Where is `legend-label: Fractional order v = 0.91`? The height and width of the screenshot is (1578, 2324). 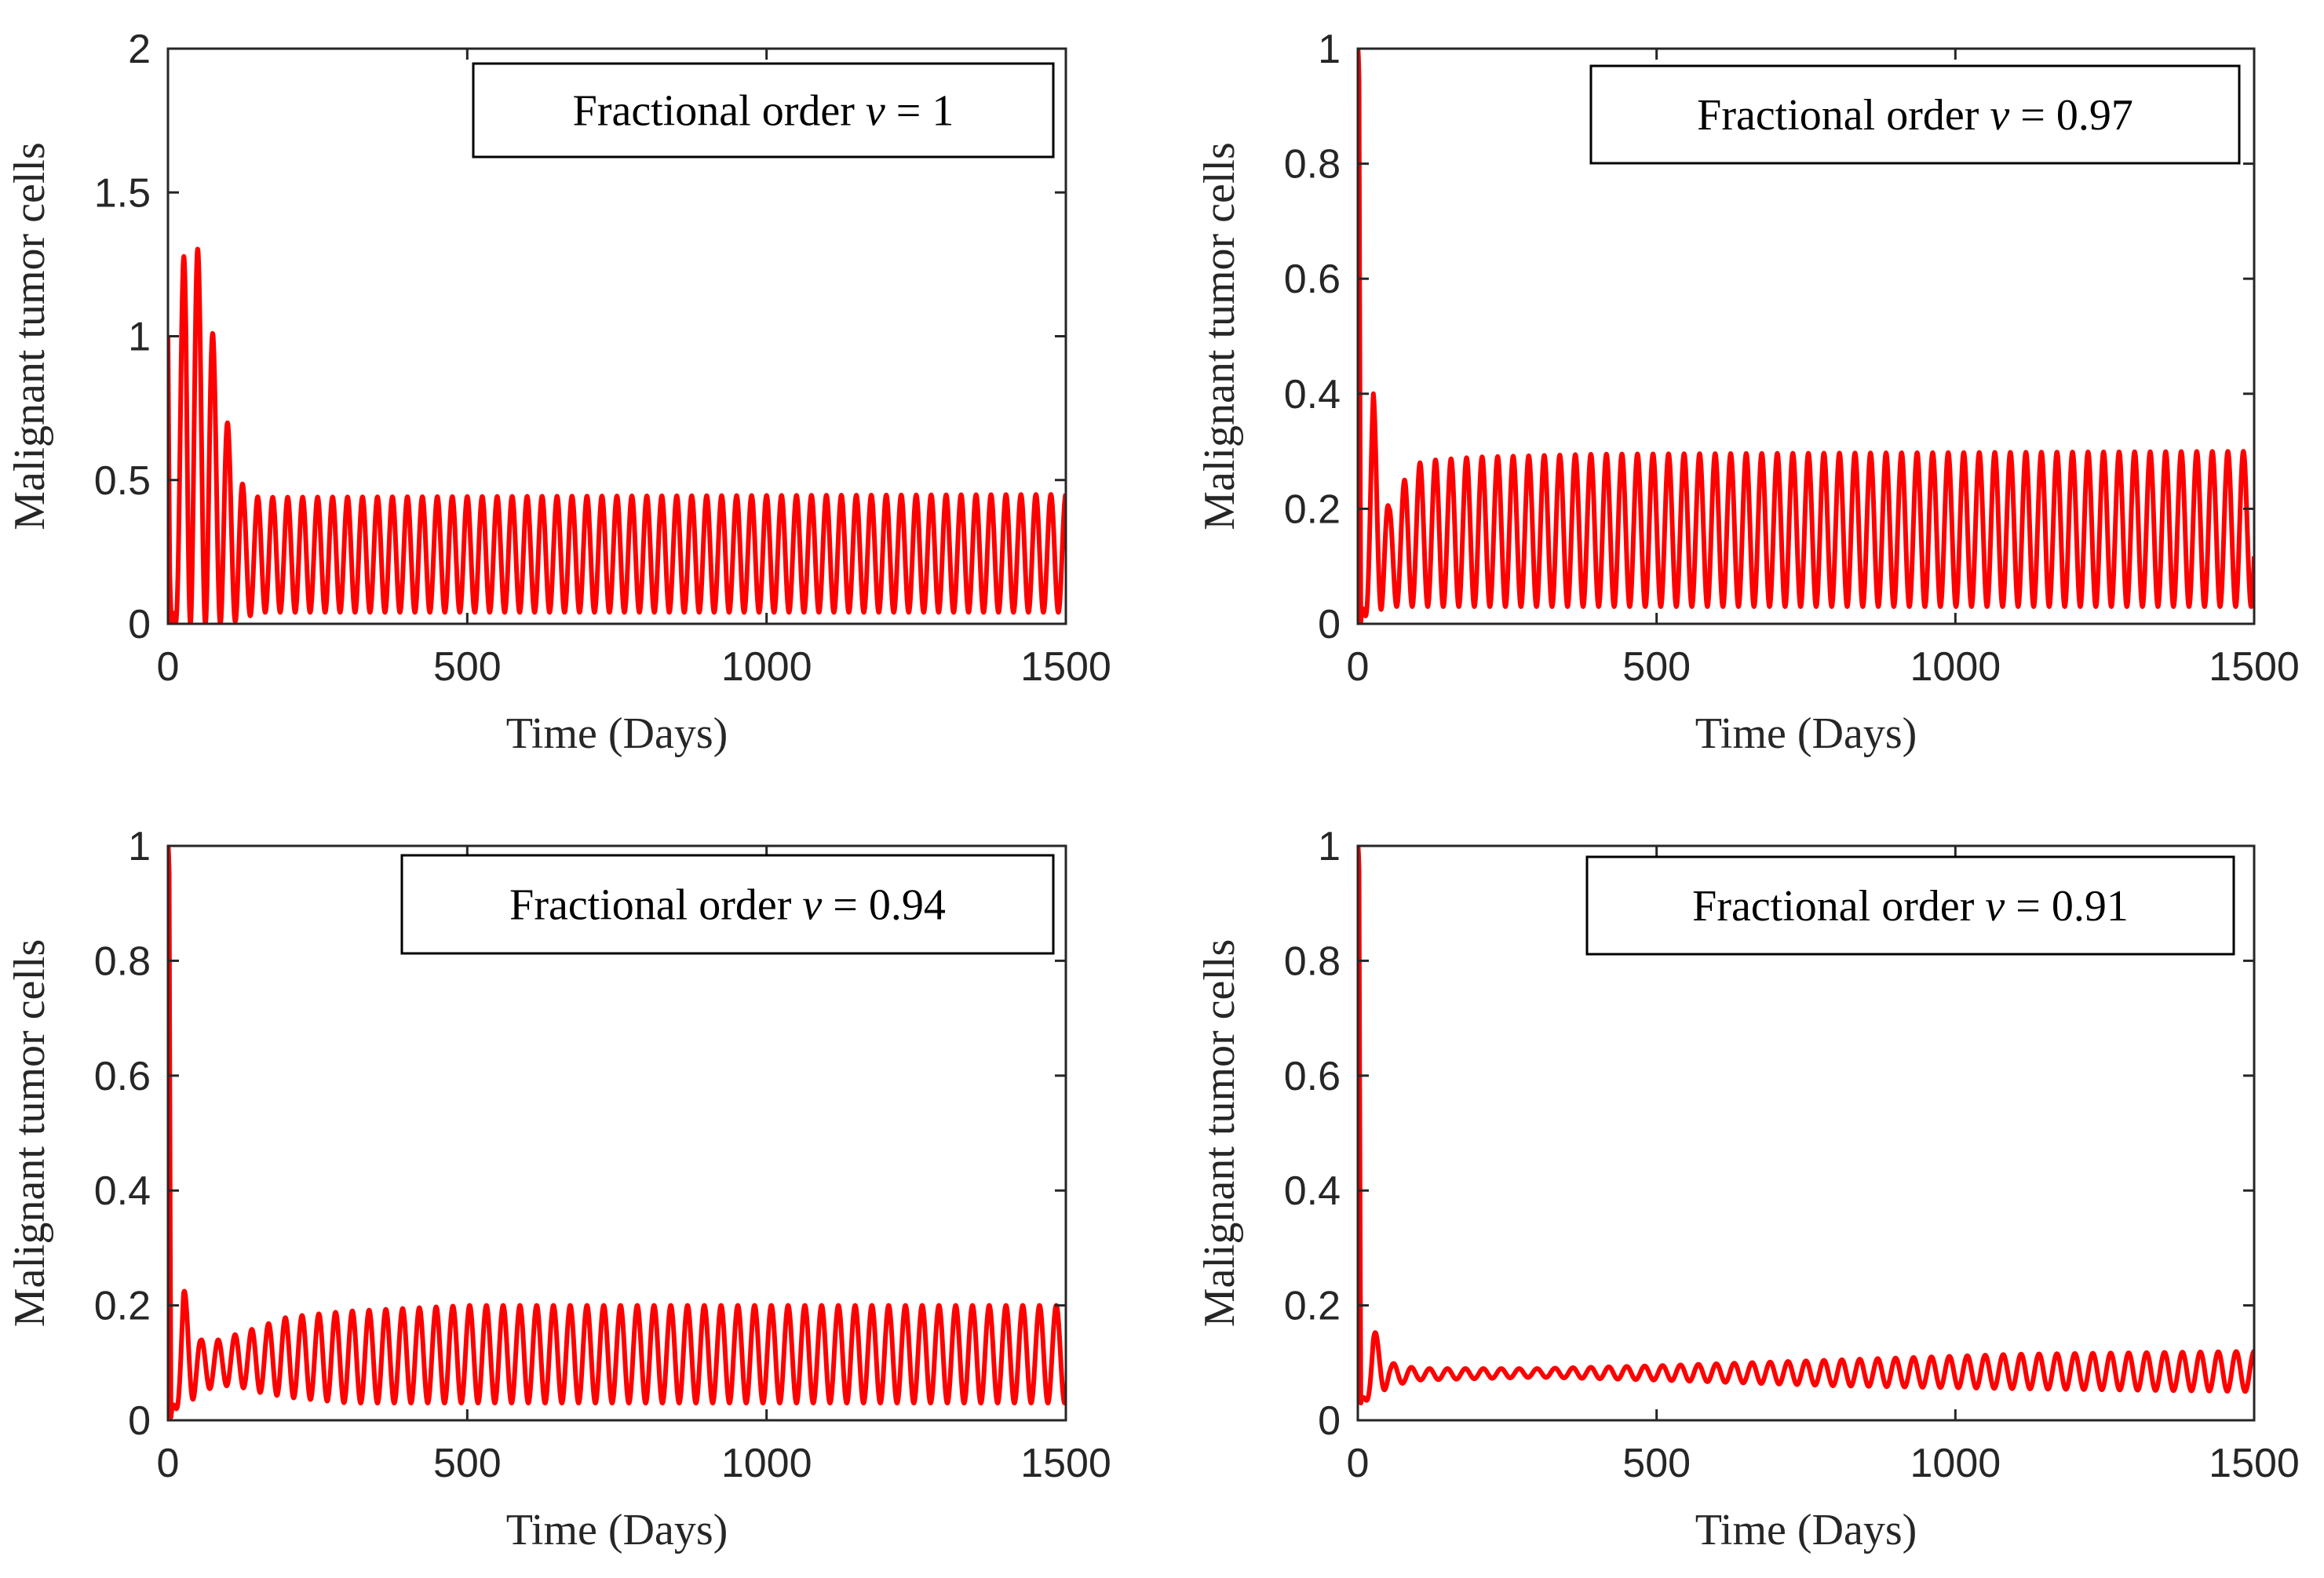 legend-label: Fractional order v = 0.91 is located at coordinates (1910, 906).